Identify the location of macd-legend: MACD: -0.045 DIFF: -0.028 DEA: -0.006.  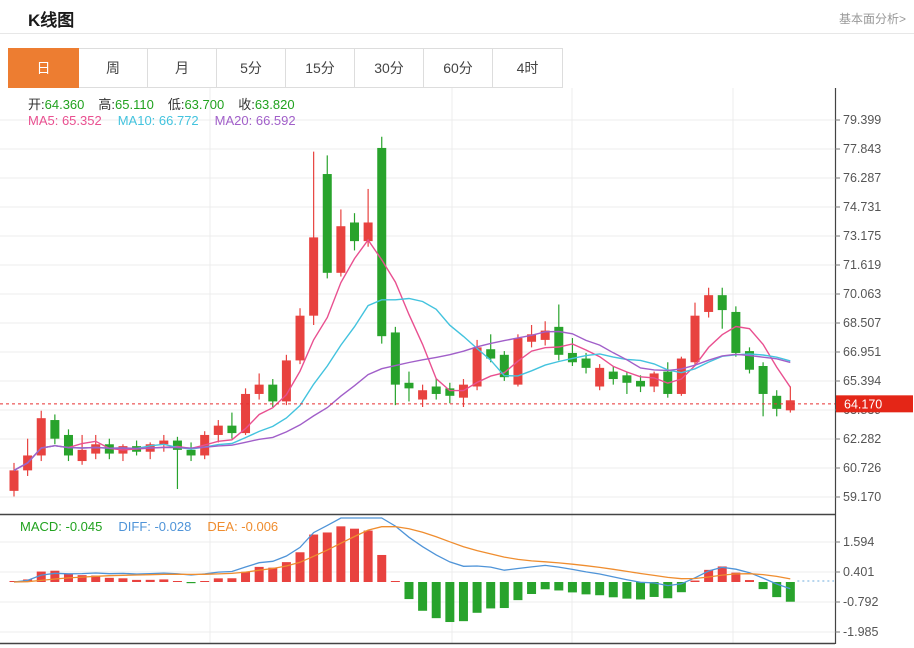
(157, 526).